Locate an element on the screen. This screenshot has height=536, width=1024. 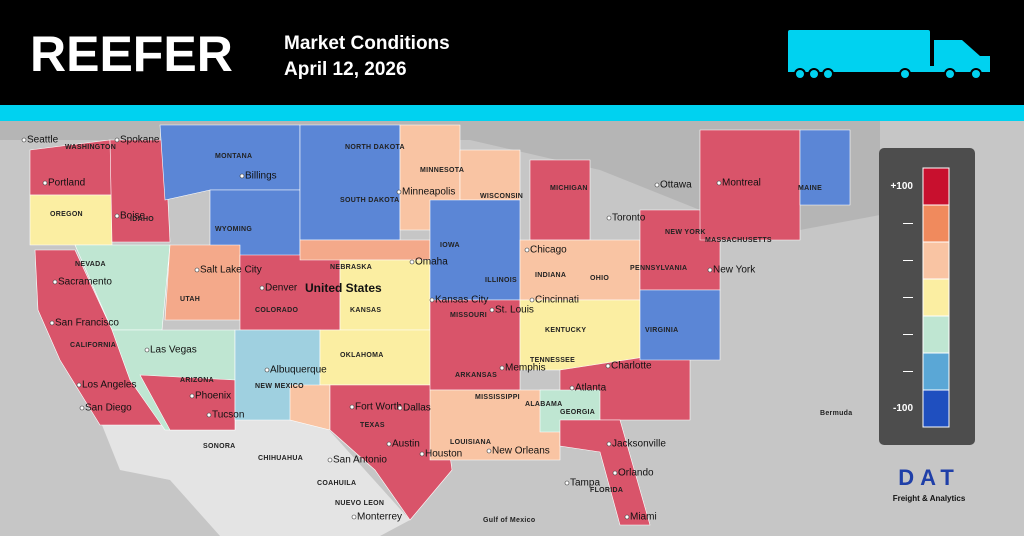
logo-name: DAT is located at coordinates (929, 477).